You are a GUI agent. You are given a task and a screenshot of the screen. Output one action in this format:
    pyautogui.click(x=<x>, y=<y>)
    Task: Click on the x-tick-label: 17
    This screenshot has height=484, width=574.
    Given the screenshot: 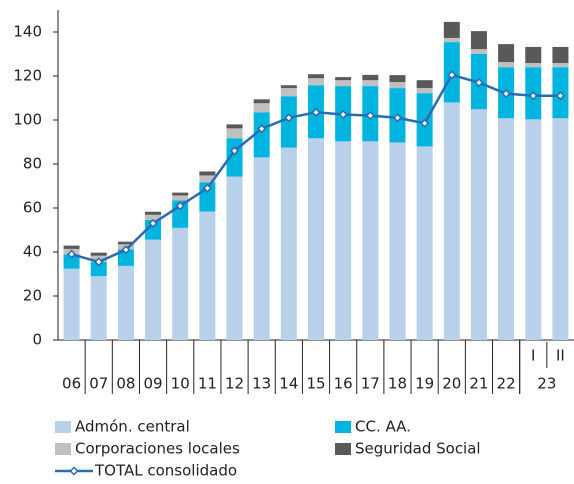 What is the action you would take?
    pyautogui.click(x=370, y=384)
    